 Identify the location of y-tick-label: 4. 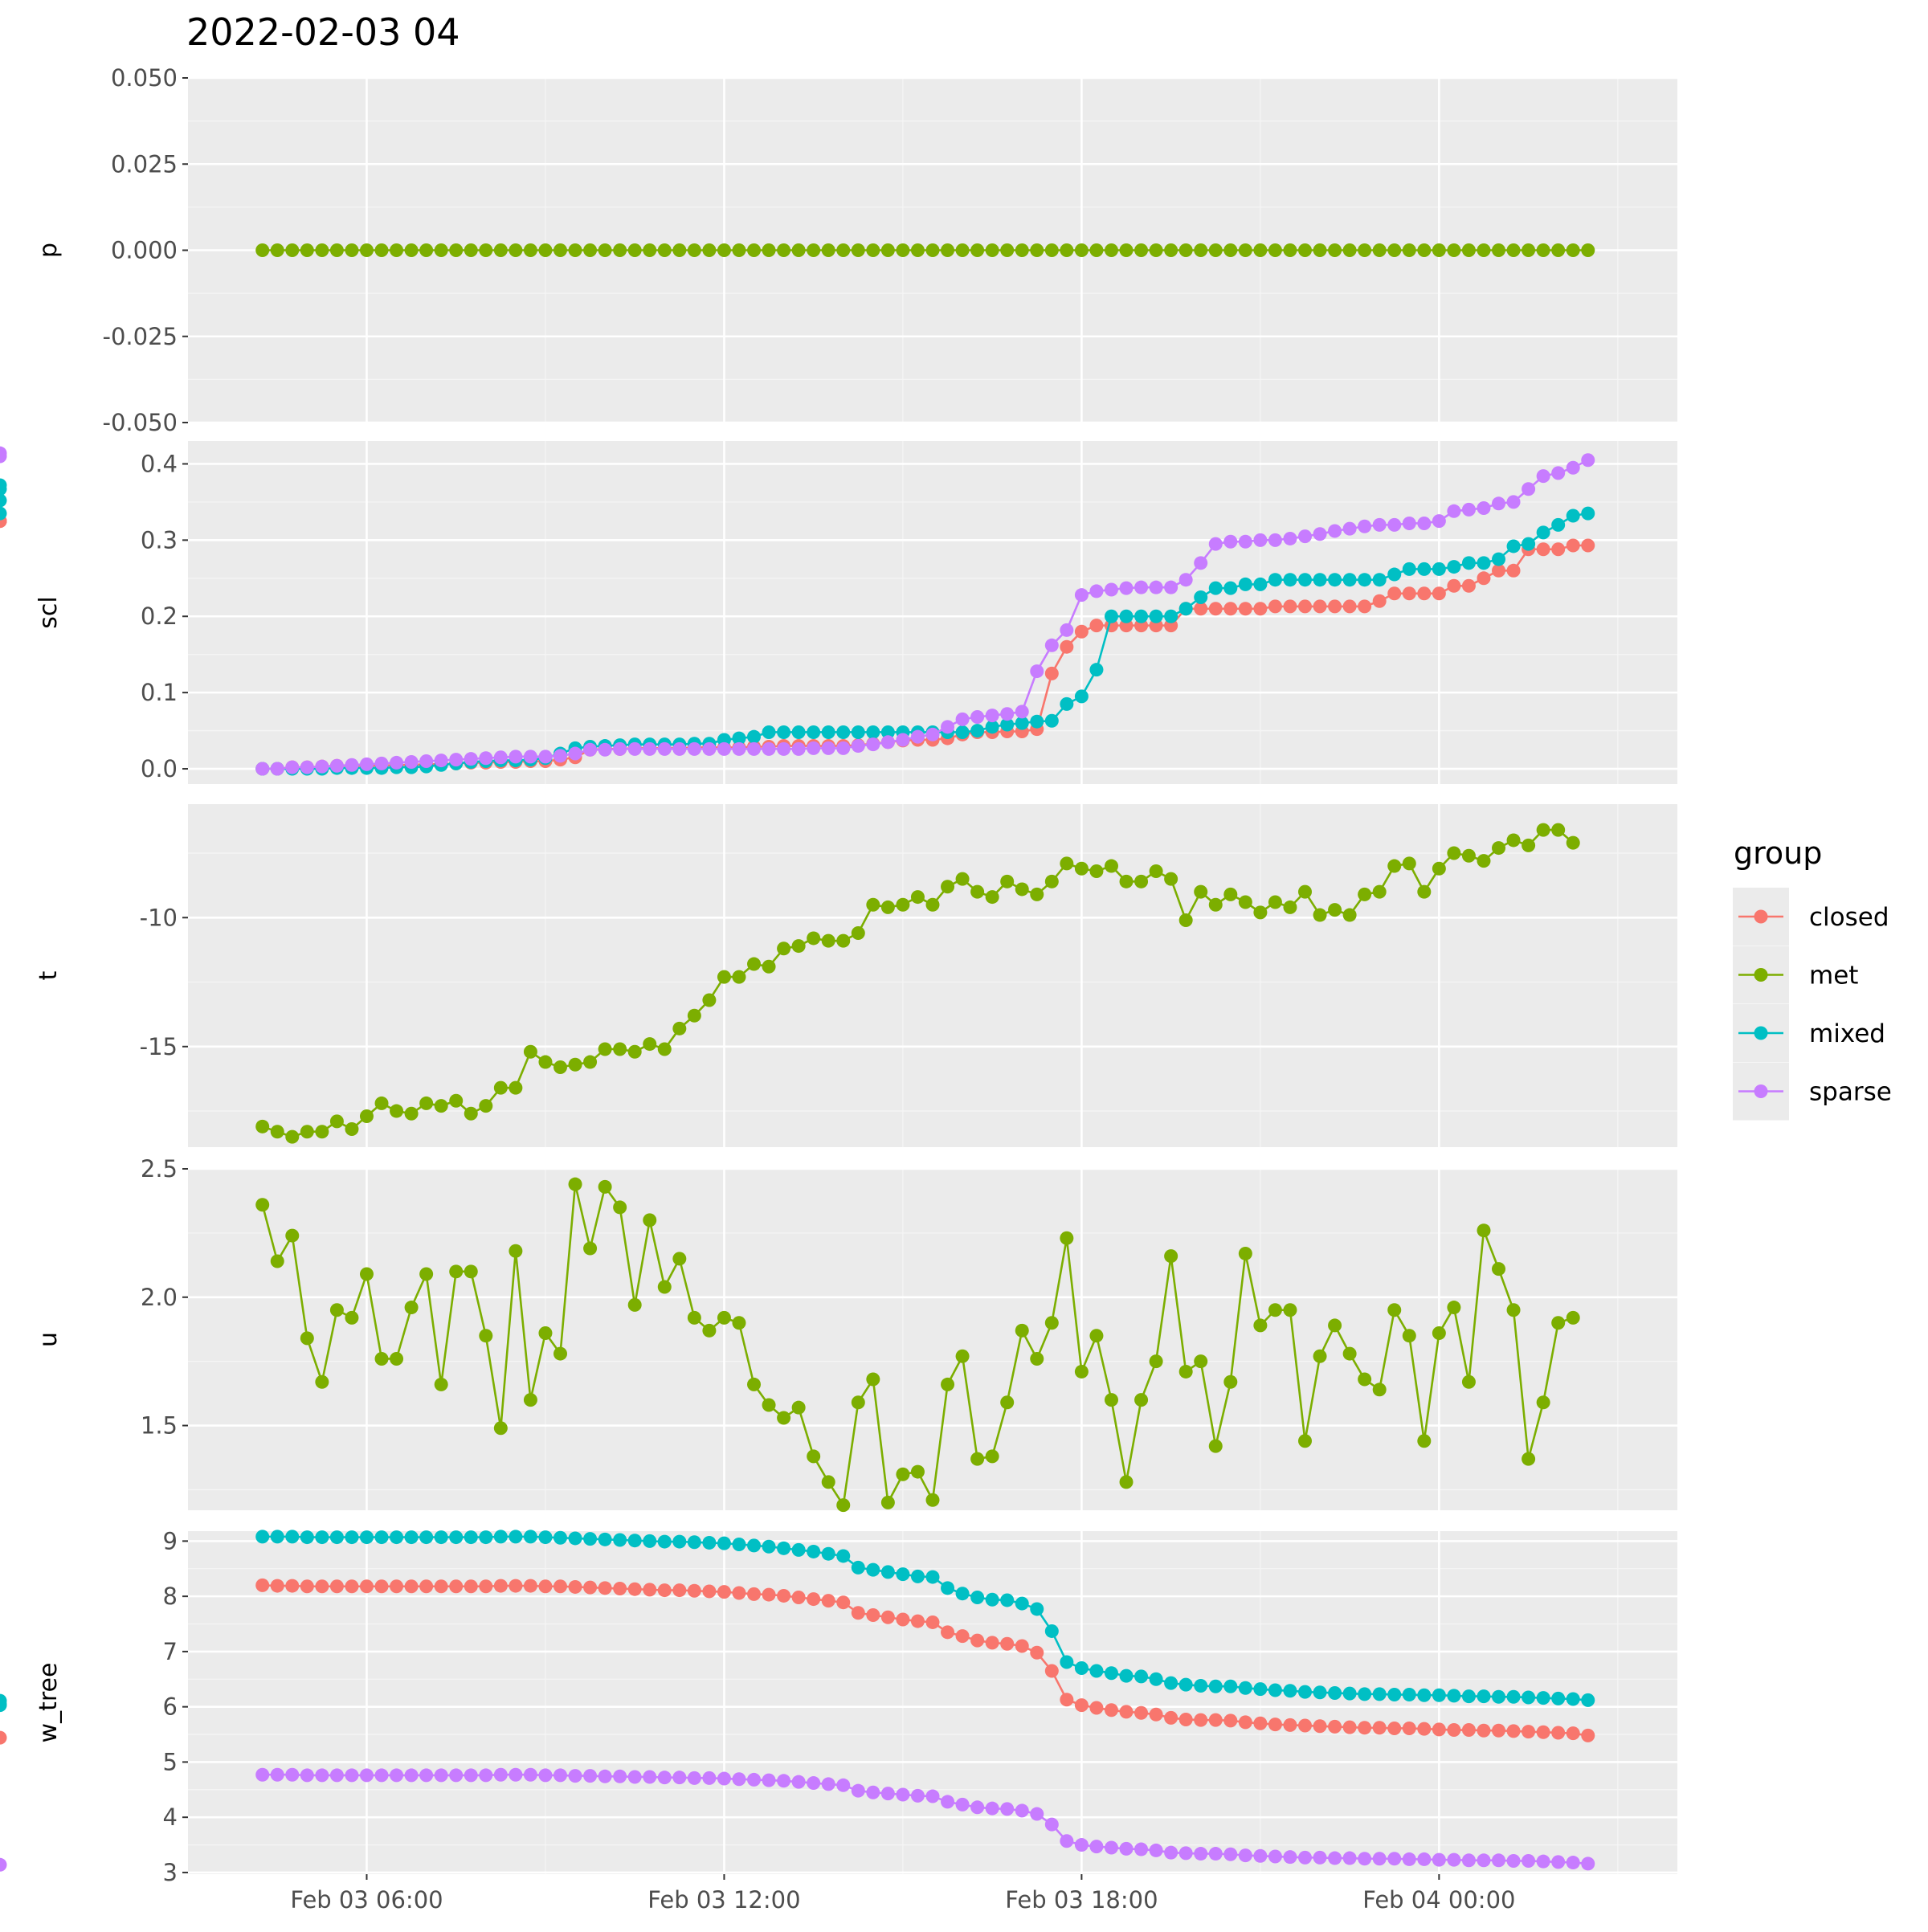
(170, 1817).